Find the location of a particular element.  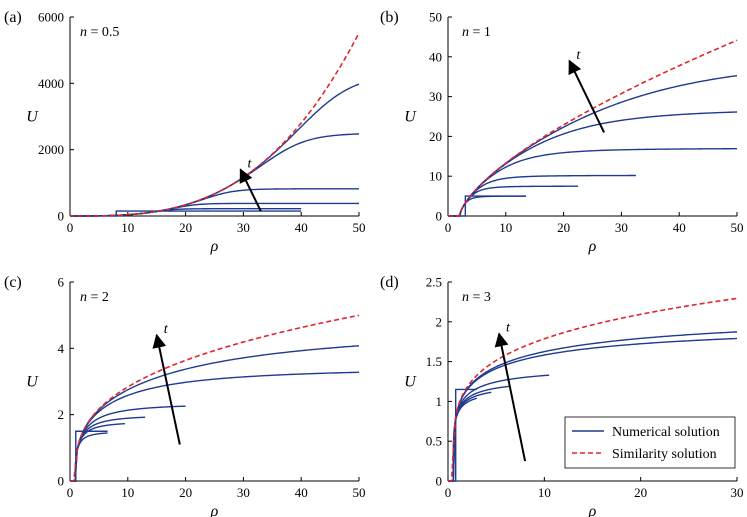

panel-letter: (c) is located at coordinates (13, 282).